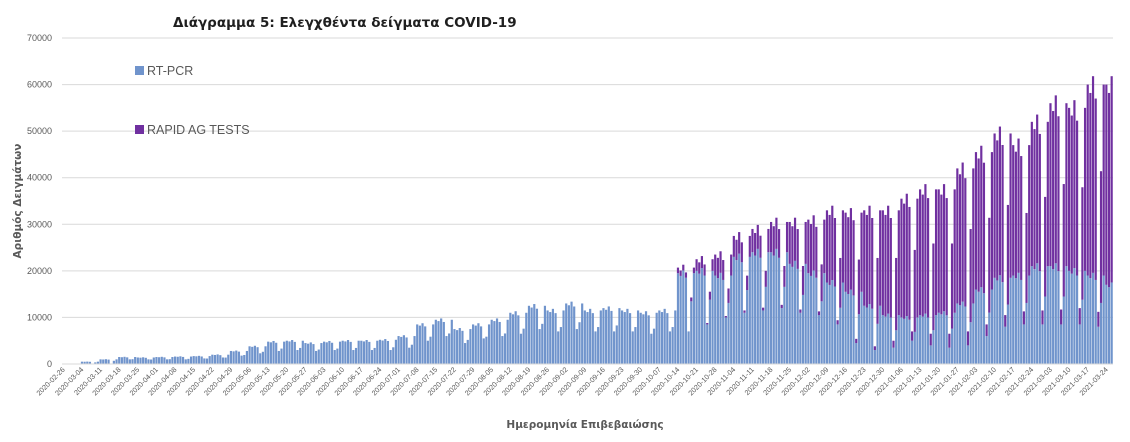  I want to click on y-tick-label: 30000, so click(39, 224).